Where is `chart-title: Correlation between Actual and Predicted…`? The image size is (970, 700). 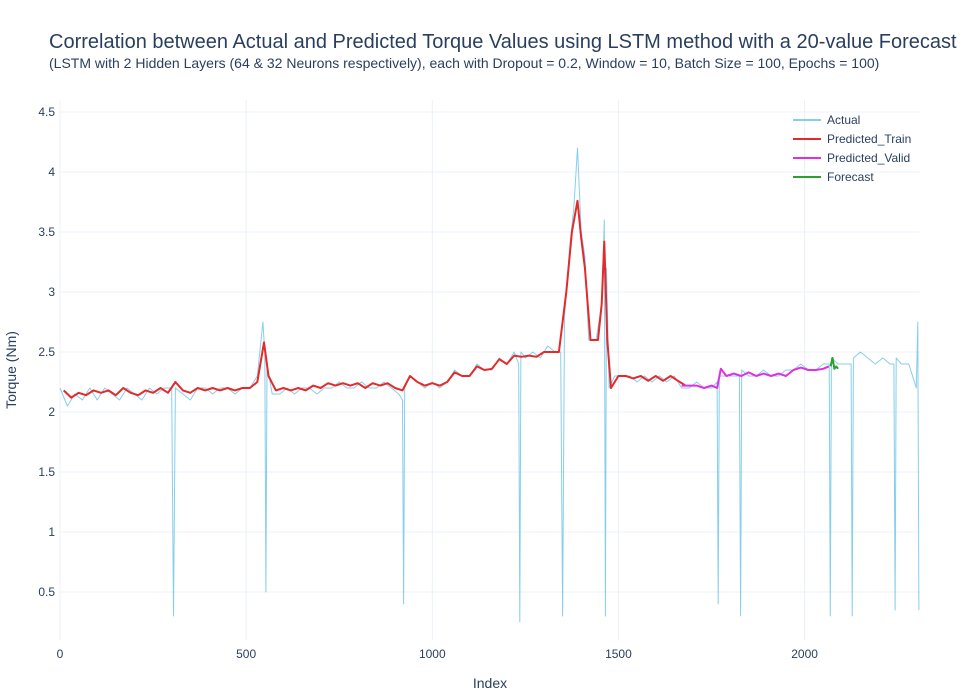 chart-title: Correlation between Actual and Predicted… is located at coordinates (503, 42).